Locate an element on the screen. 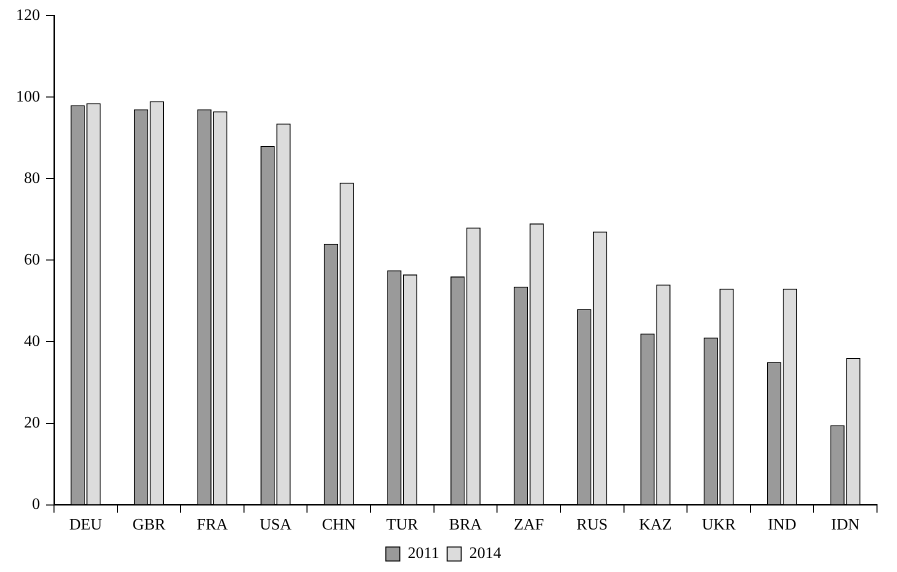  x-tick-label: GBR is located at coordinates (149, 525).